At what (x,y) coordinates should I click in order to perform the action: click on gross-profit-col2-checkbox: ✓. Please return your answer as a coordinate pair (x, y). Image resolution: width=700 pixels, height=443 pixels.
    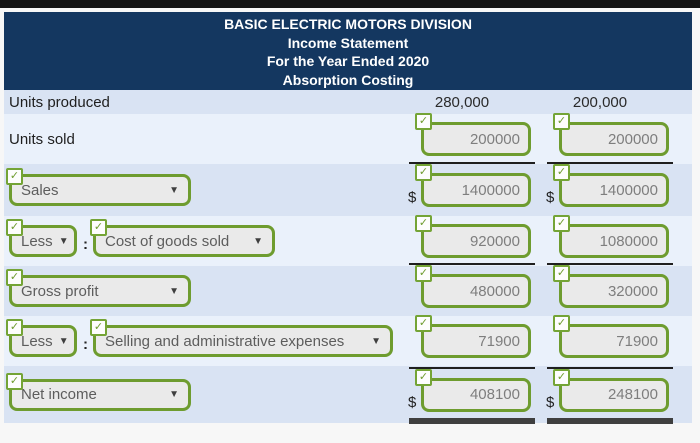
    Looking at the image, I should click on (561, 273).